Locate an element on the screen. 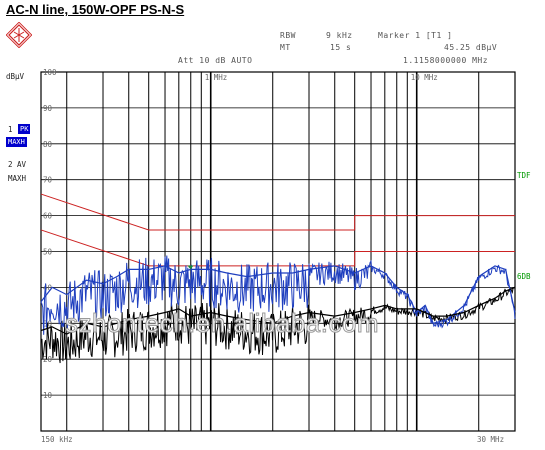 This screenshot has width=545, height=450. y-tick-label: 20 is located at coordinates (48, 359).